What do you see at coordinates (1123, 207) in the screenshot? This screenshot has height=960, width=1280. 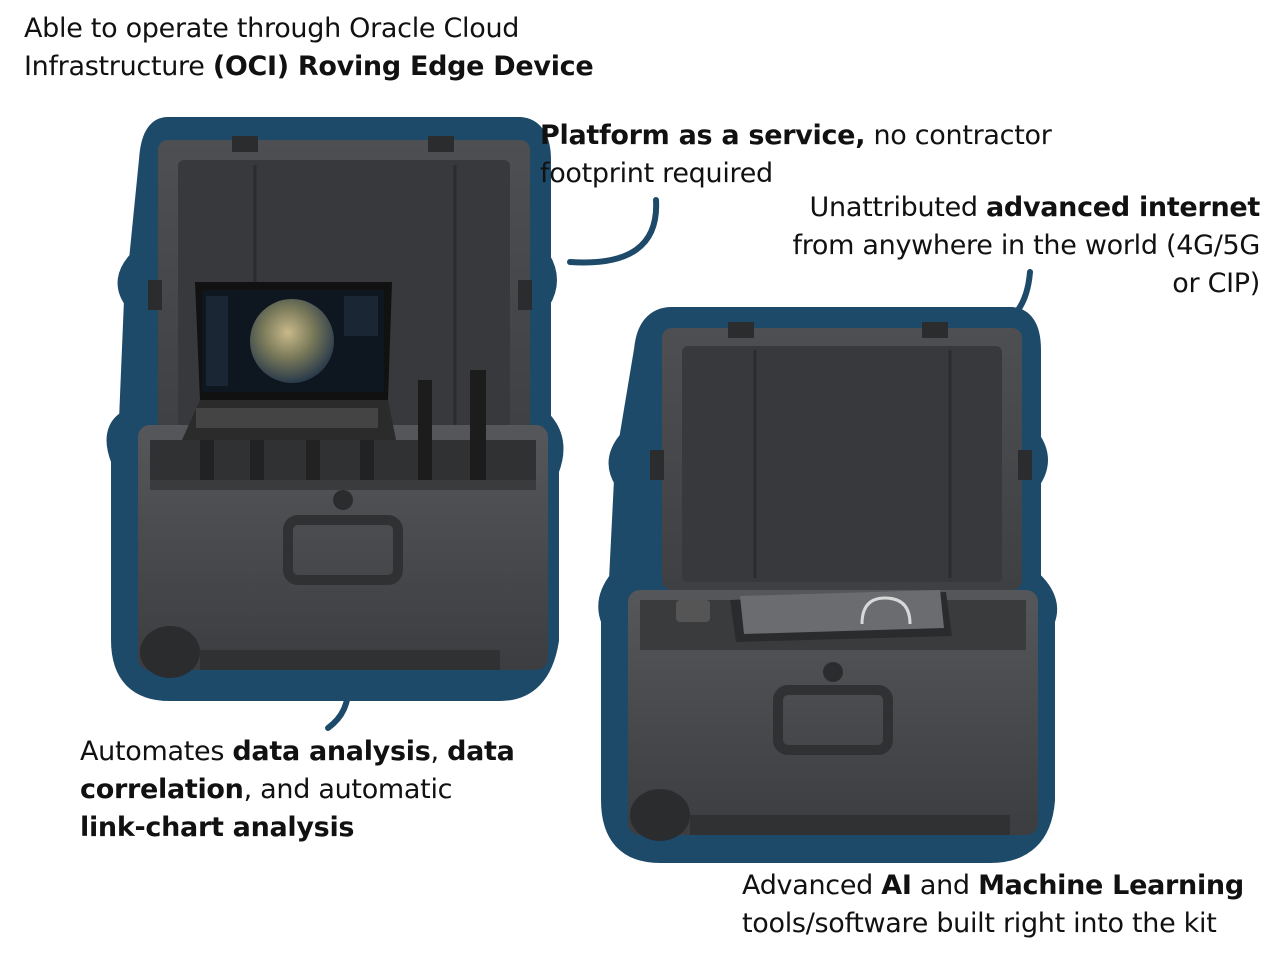 I see `callout-internet-bold: advanced internet` at bounding box center [1123, 207].